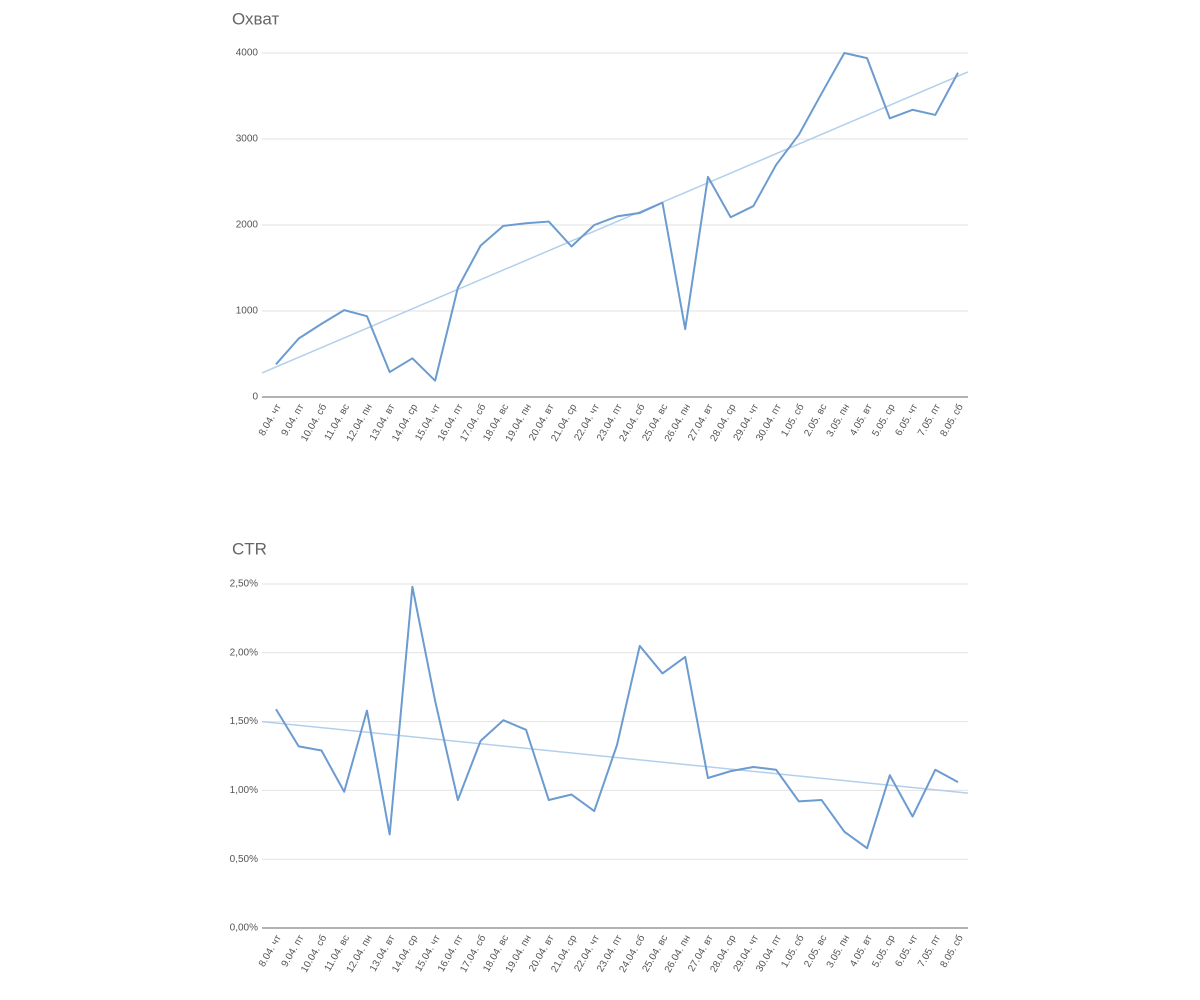 Image resolution: width=1200 pixels, height=1000 pixels. What do you see at coordinates (244, 928) in the screenshot?
I see `y-tick-label: 0,00%` at bounding box center [244, 928].